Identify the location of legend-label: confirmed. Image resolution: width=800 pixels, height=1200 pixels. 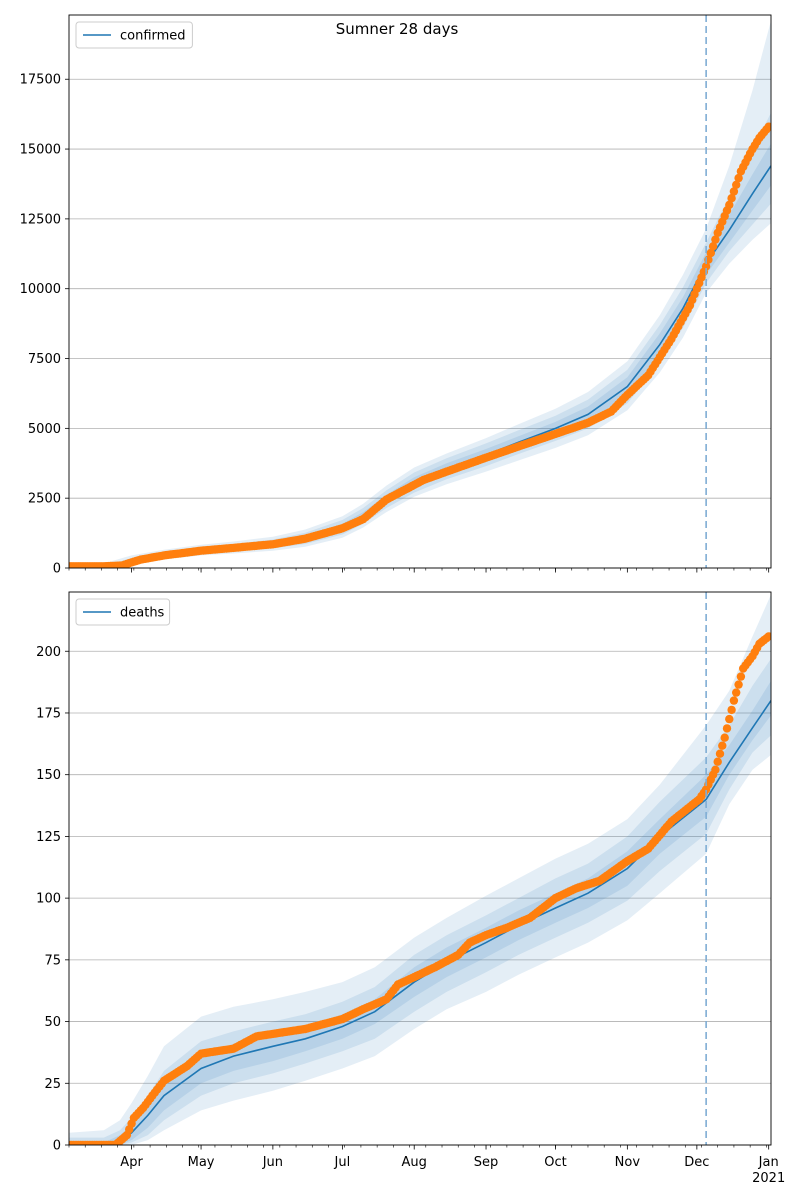
(153, 36).